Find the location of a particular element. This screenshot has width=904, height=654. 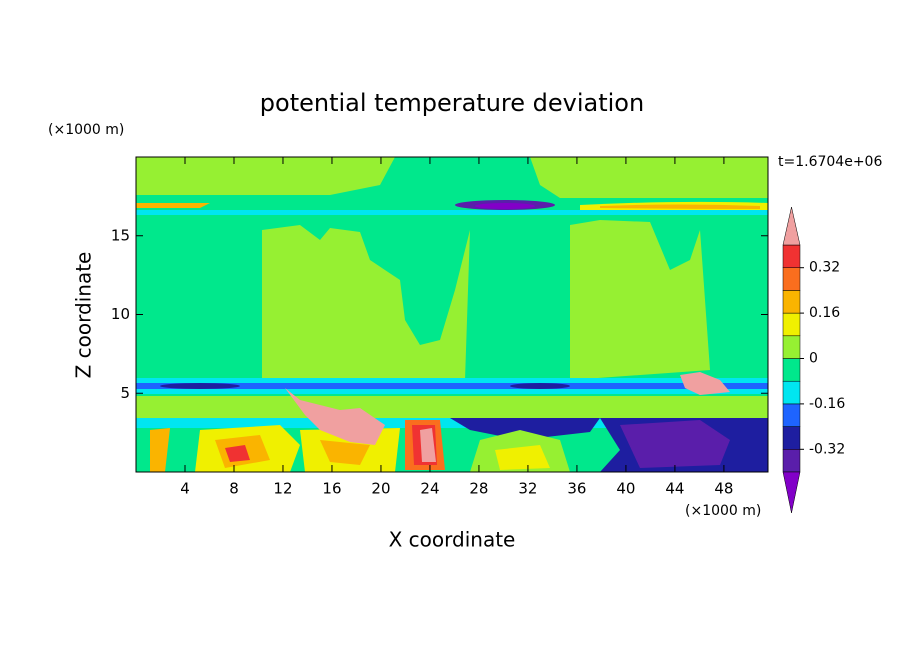

chart-title: potential temperature deviation is located at coordinates (452, 103).